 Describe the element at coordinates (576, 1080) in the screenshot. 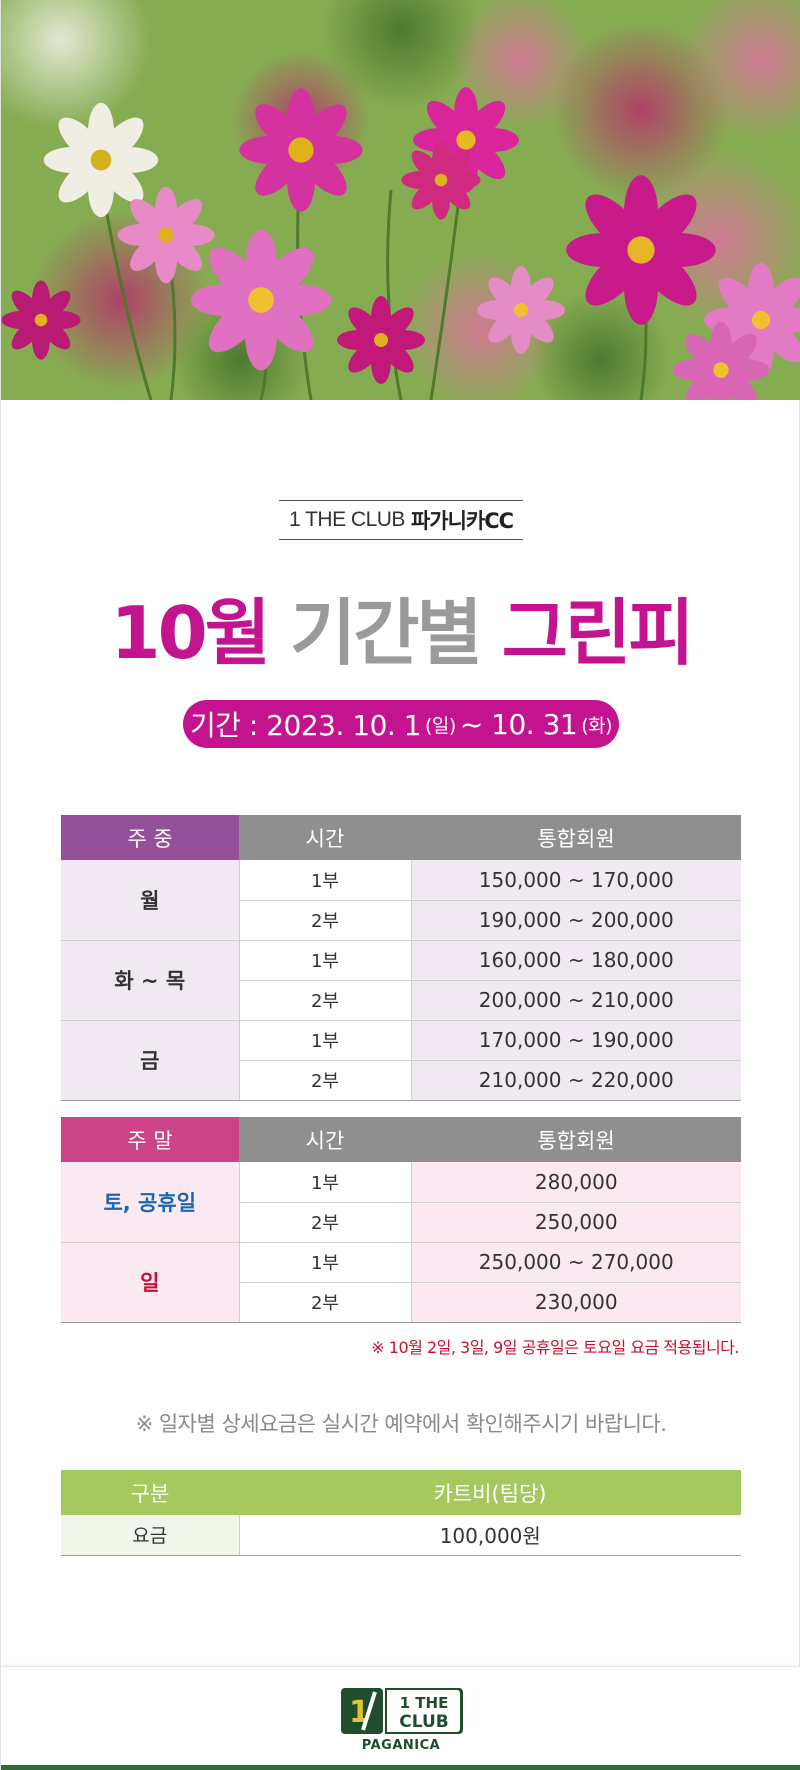

I see `price-cell: 210,000 ~ 220,000` at that location.